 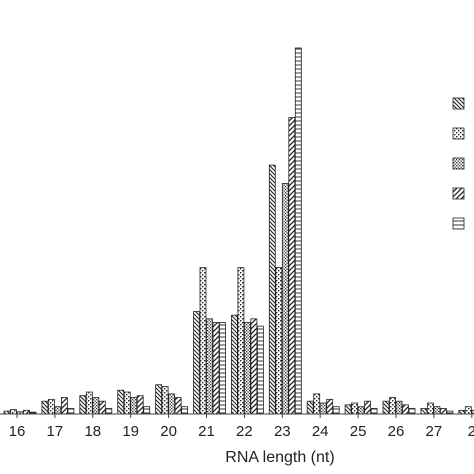 What do you see at coordinates (168, 431) in the screenshot?
I see `x-tick-label-20: 20` at bounding box center [168, 431].